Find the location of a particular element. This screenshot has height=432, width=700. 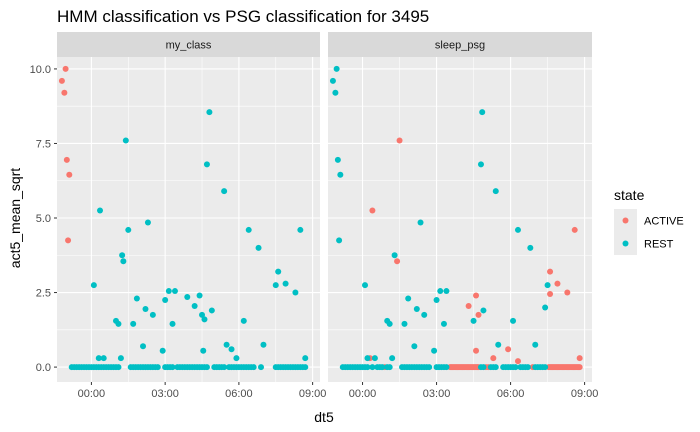

y-tick-label: 5.0 is located at coordinates (43, 219).